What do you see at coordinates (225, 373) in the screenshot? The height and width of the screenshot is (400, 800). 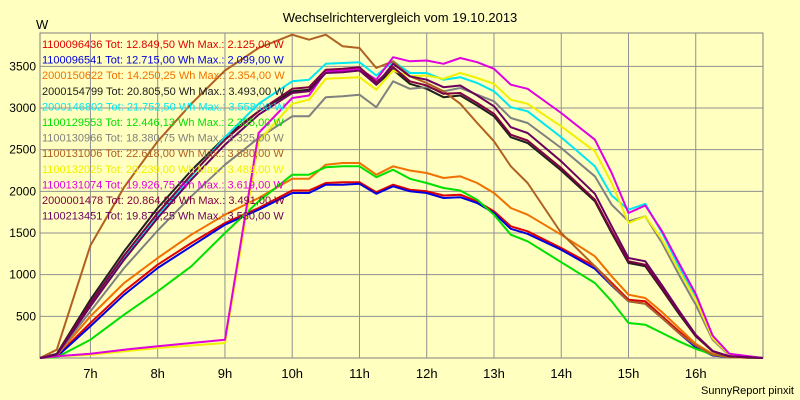 I see `x-tick-label: 9h` at bounding box center [225, 373].